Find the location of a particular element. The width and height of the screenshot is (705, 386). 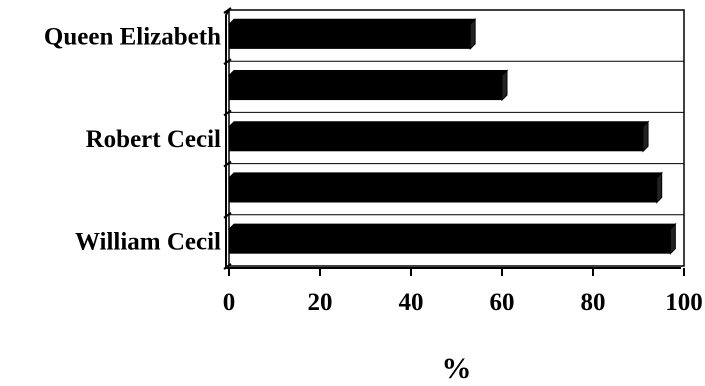

x-tick-label: 0 is located at coordinates (229, 302).